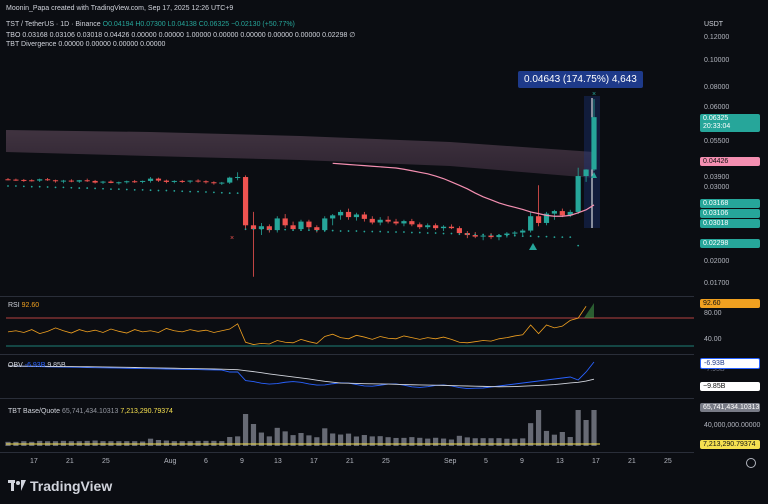  Describe the element at coordinates (70, 461) in the screenshot. I see `date-label: 21` at that location.